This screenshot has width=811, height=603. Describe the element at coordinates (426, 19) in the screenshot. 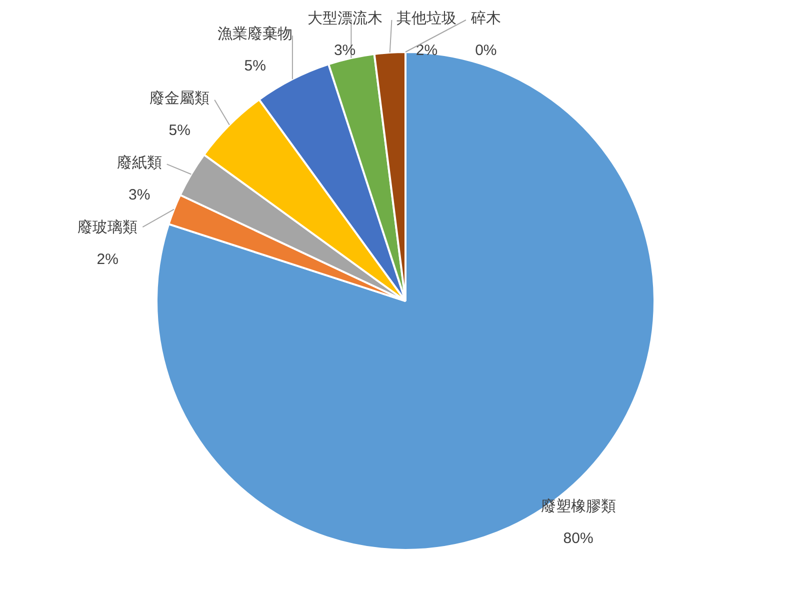

I see `slice-label: 其他垃圾` at that location.